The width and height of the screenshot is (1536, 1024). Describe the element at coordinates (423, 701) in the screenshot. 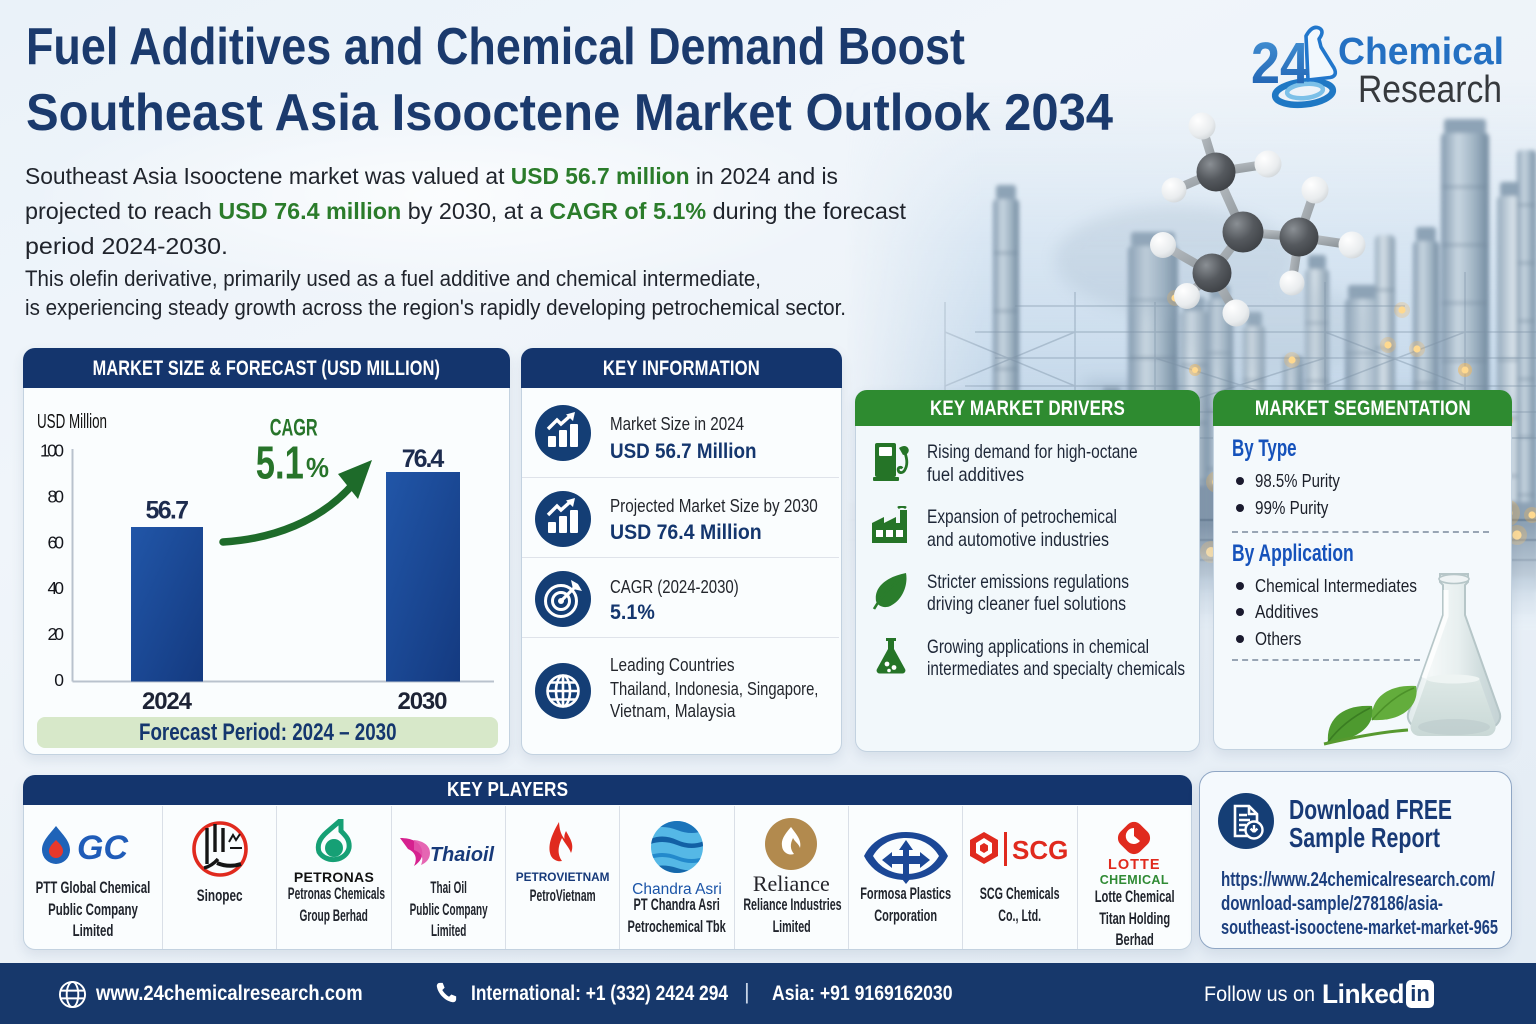

I see `svg-text: 2030` at that location.